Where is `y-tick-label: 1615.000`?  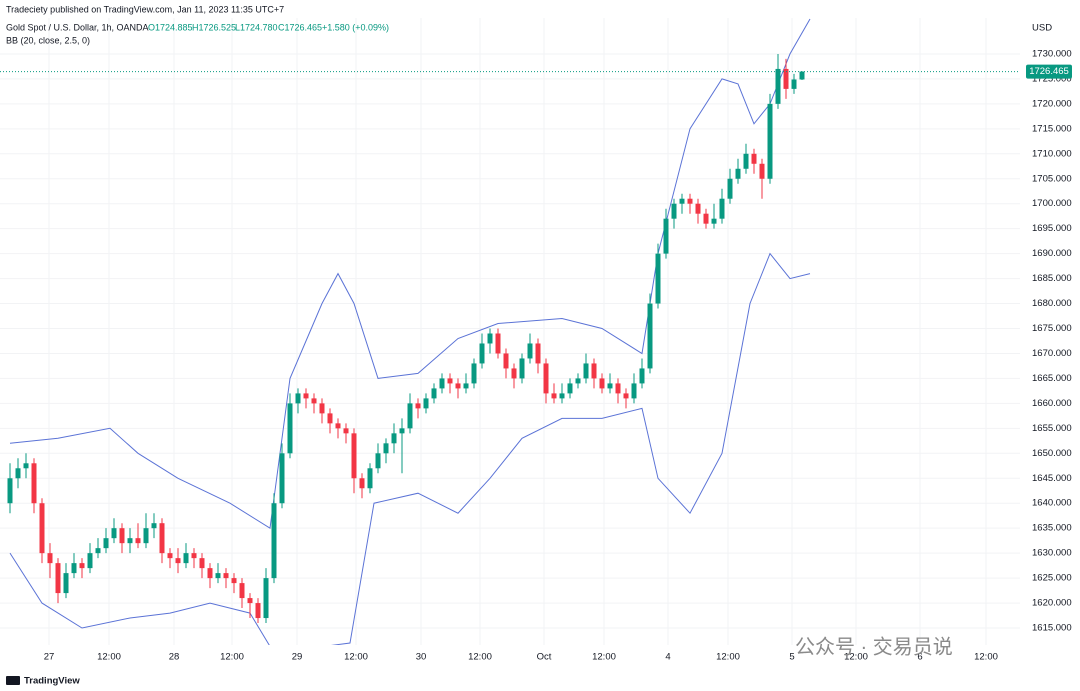
y-tick-label: 1615.000 is located at coordinates (1052, 628).